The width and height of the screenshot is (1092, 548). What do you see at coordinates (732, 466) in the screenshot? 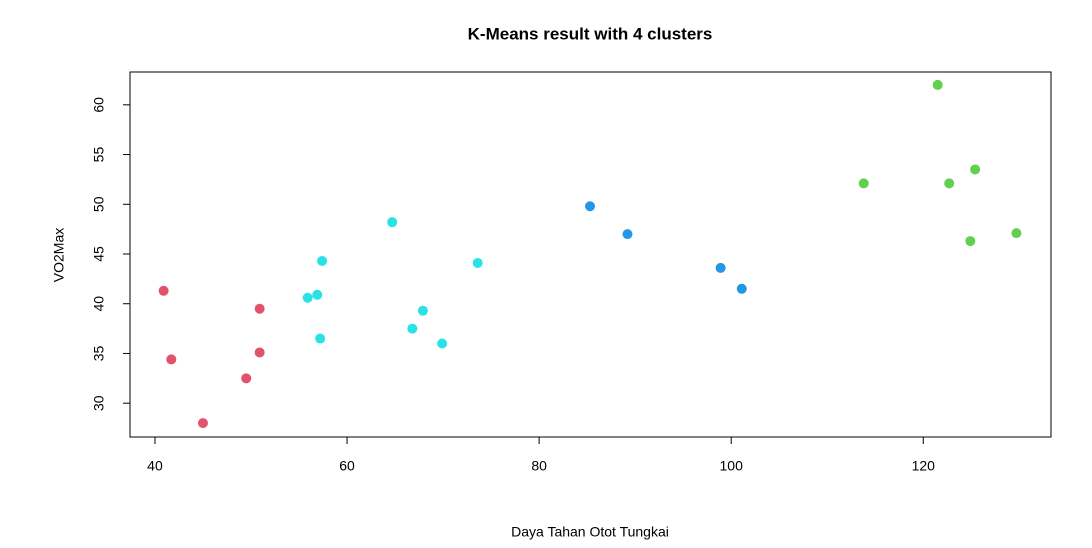
I see `x-tick-label: 100` at bounding box center [732, 466].